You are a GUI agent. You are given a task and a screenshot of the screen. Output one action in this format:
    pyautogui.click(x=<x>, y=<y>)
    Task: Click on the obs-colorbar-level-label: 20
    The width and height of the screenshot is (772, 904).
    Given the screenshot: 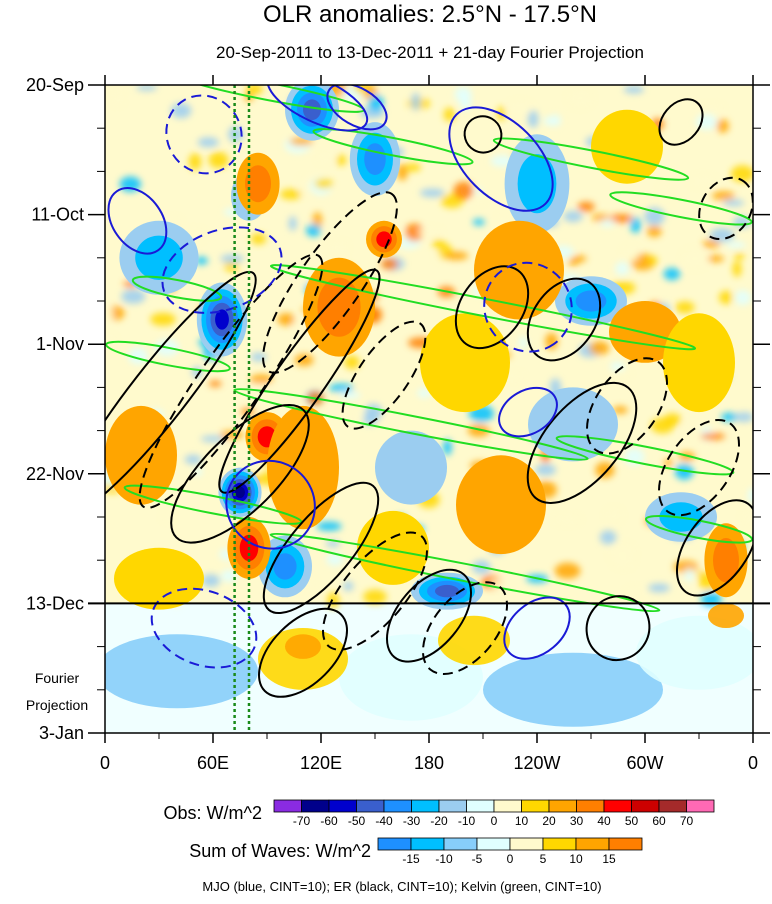 What is the action you would take?
    pyautogui.click(x=549, y=821)
    